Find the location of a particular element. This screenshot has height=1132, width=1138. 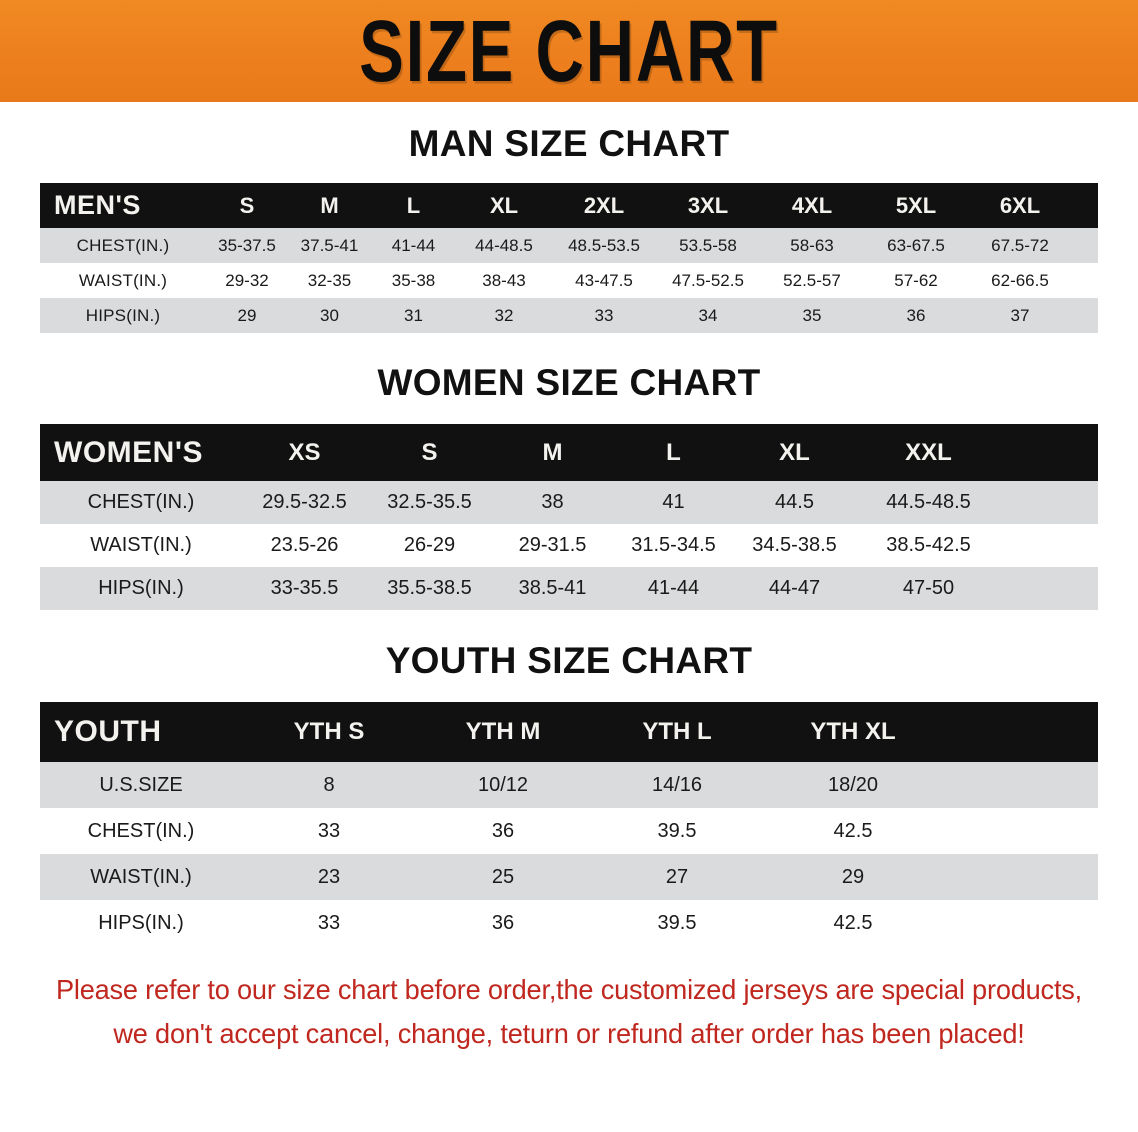

women-waist-trailing is located at coordinates (1050, 545).